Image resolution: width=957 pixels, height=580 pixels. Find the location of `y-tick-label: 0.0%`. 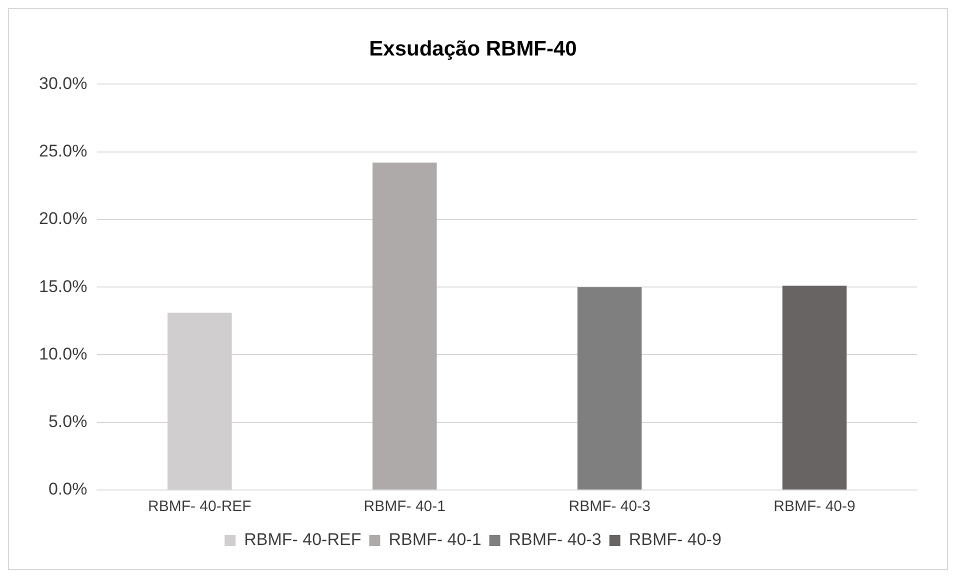

y-tick-label: 0.0% is located at coordinates (68, 489).